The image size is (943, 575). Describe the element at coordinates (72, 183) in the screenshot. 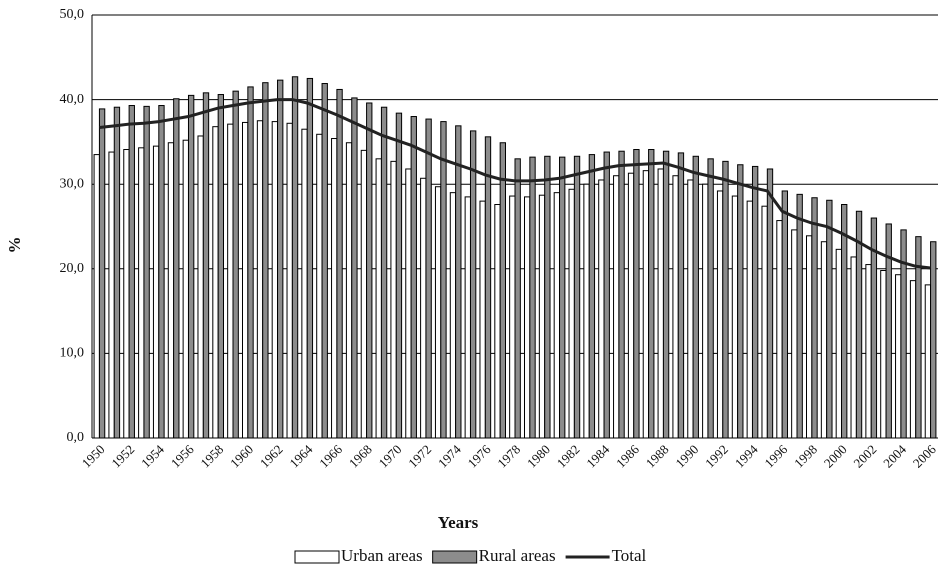

I see `y-tick-label: 30,0` at that location.